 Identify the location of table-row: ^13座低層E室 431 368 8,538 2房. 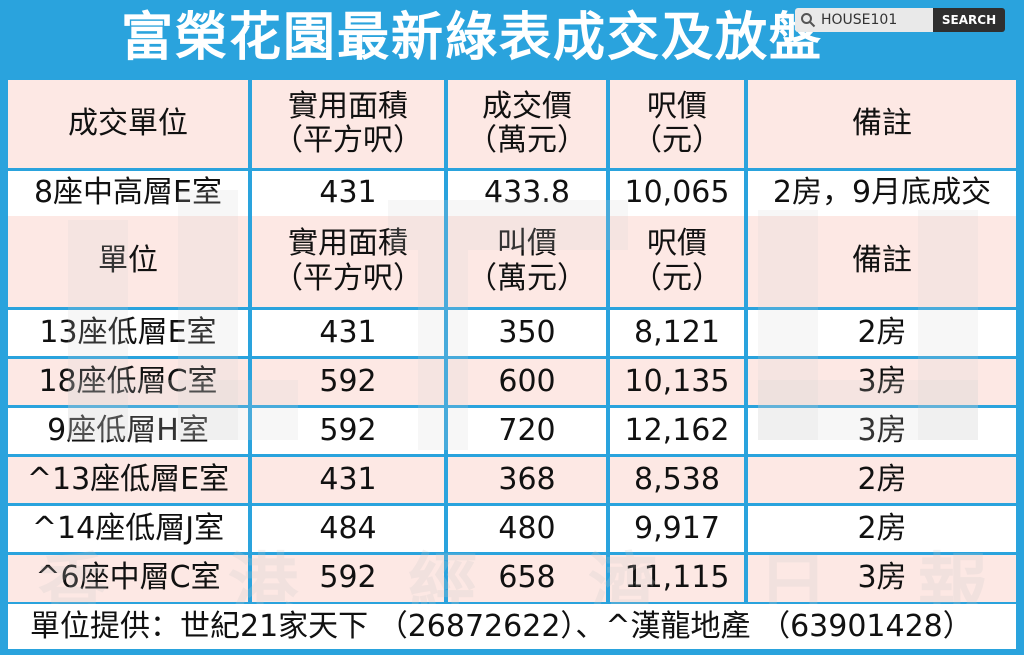
(512, 480).